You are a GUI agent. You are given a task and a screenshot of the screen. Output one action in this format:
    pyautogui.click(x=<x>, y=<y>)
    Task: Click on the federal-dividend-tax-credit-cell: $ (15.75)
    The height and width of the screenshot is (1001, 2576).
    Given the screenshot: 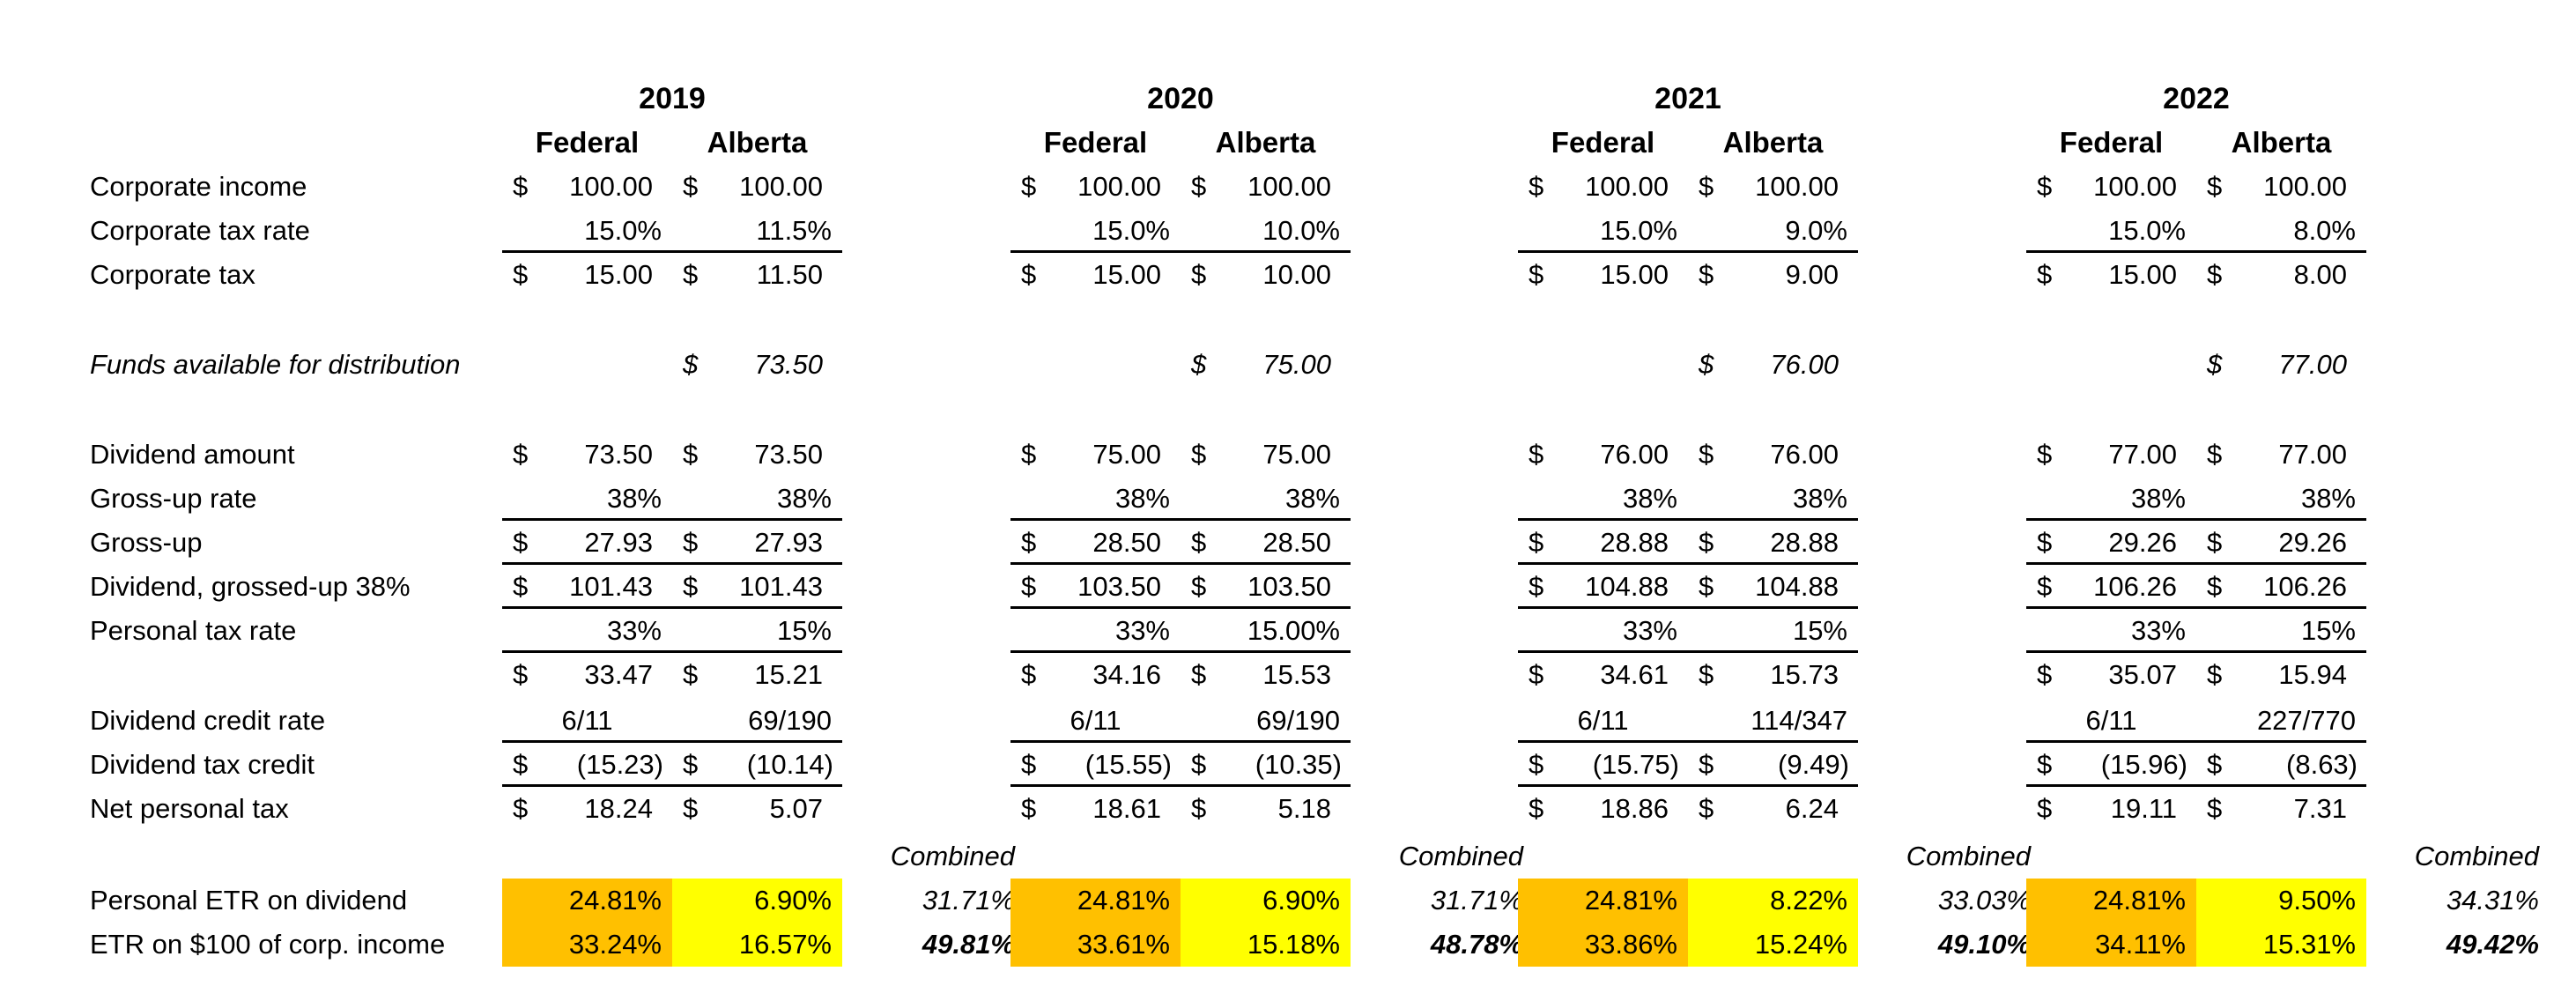 What is the action you would take?
    pyautogui.click(x=1603, y=765)
    